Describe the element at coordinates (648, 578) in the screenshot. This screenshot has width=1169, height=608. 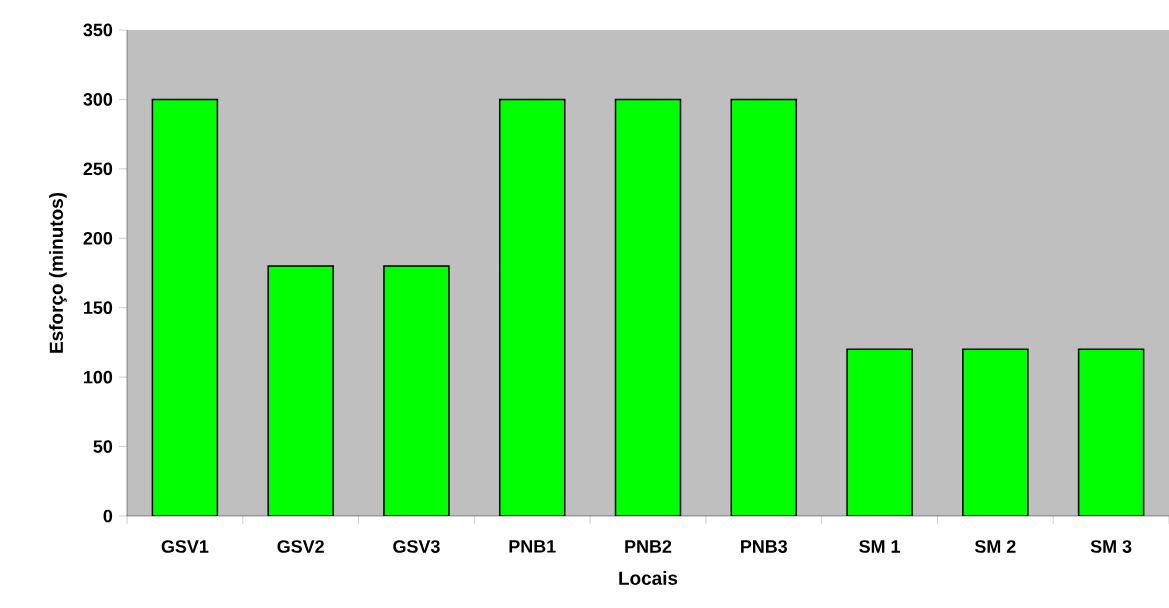
I see `x-axis-title: Locais` at that location.